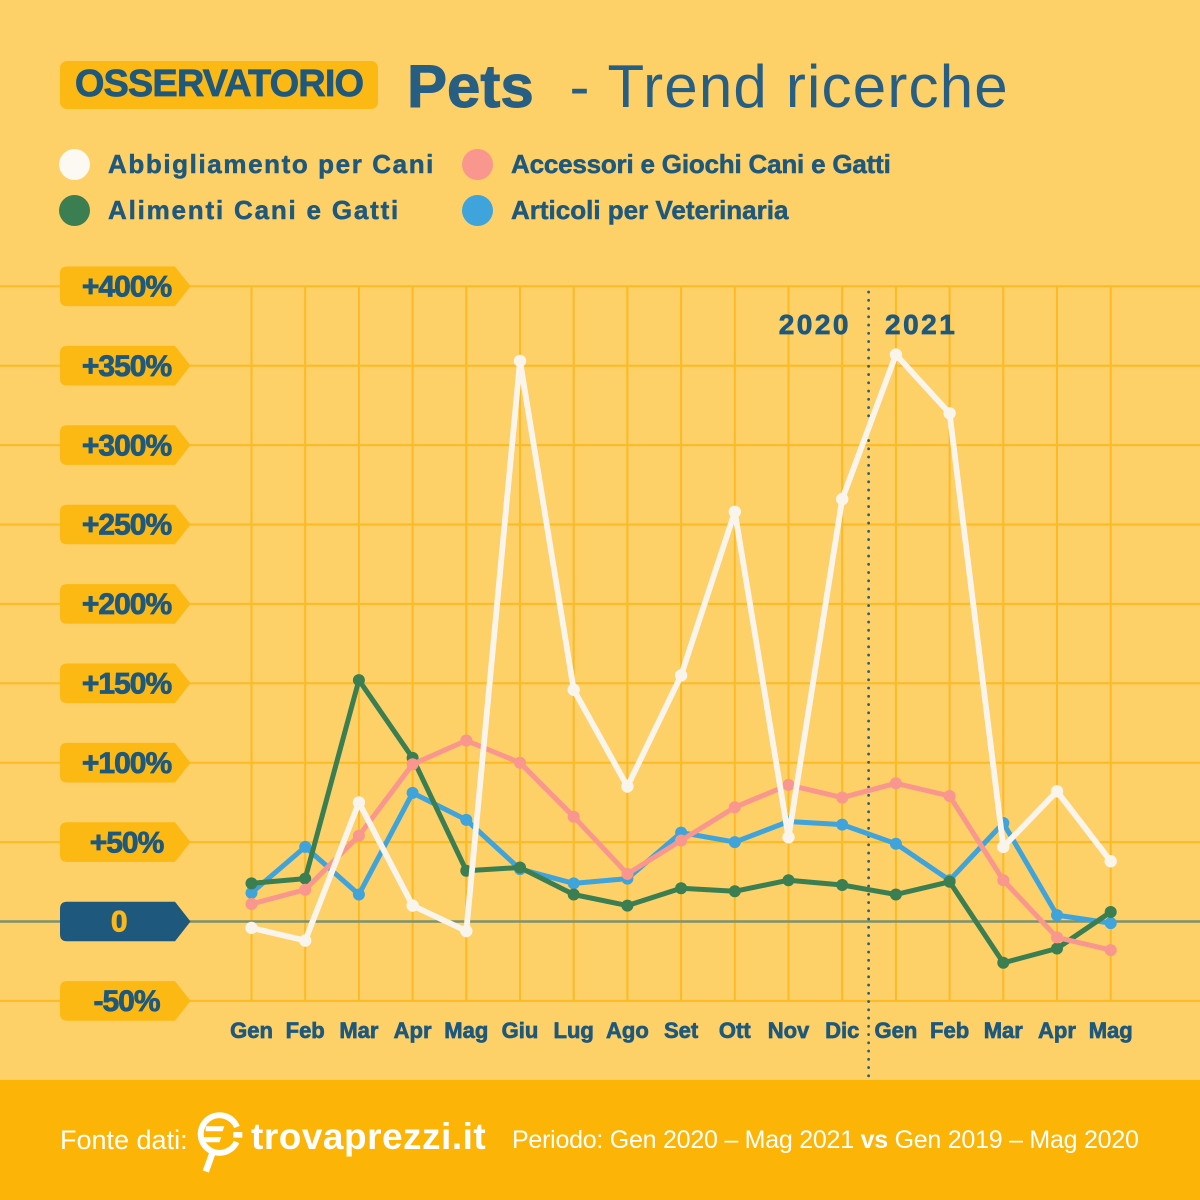 The image size is (1200, 1200). I want to click on svg-text: Nov, so click(789, 1030).